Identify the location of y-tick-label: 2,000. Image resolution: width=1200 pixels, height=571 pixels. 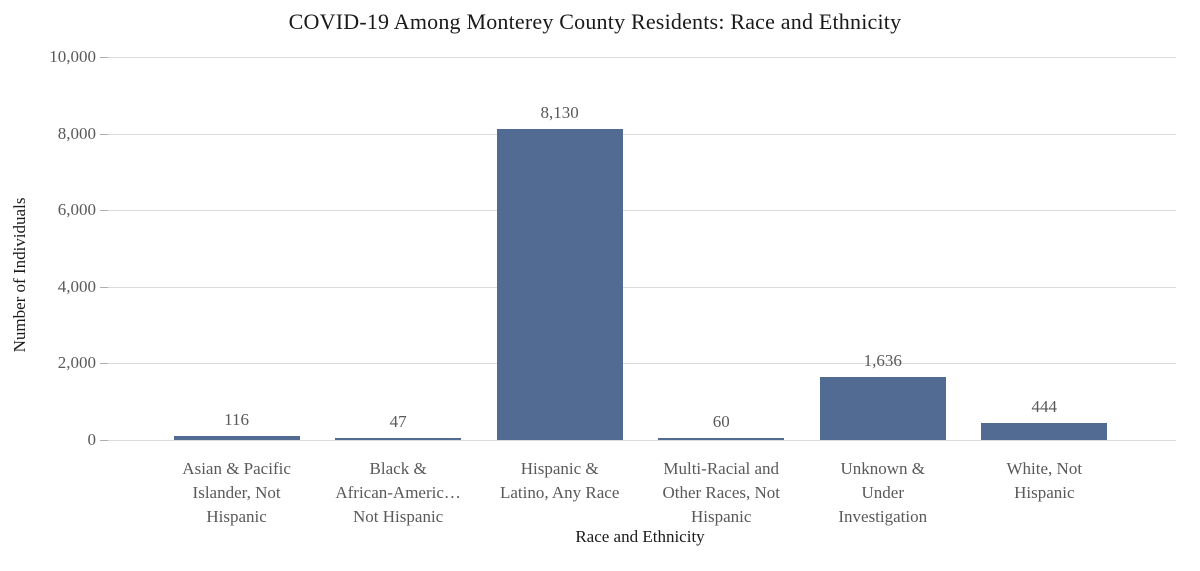
(76, 363).